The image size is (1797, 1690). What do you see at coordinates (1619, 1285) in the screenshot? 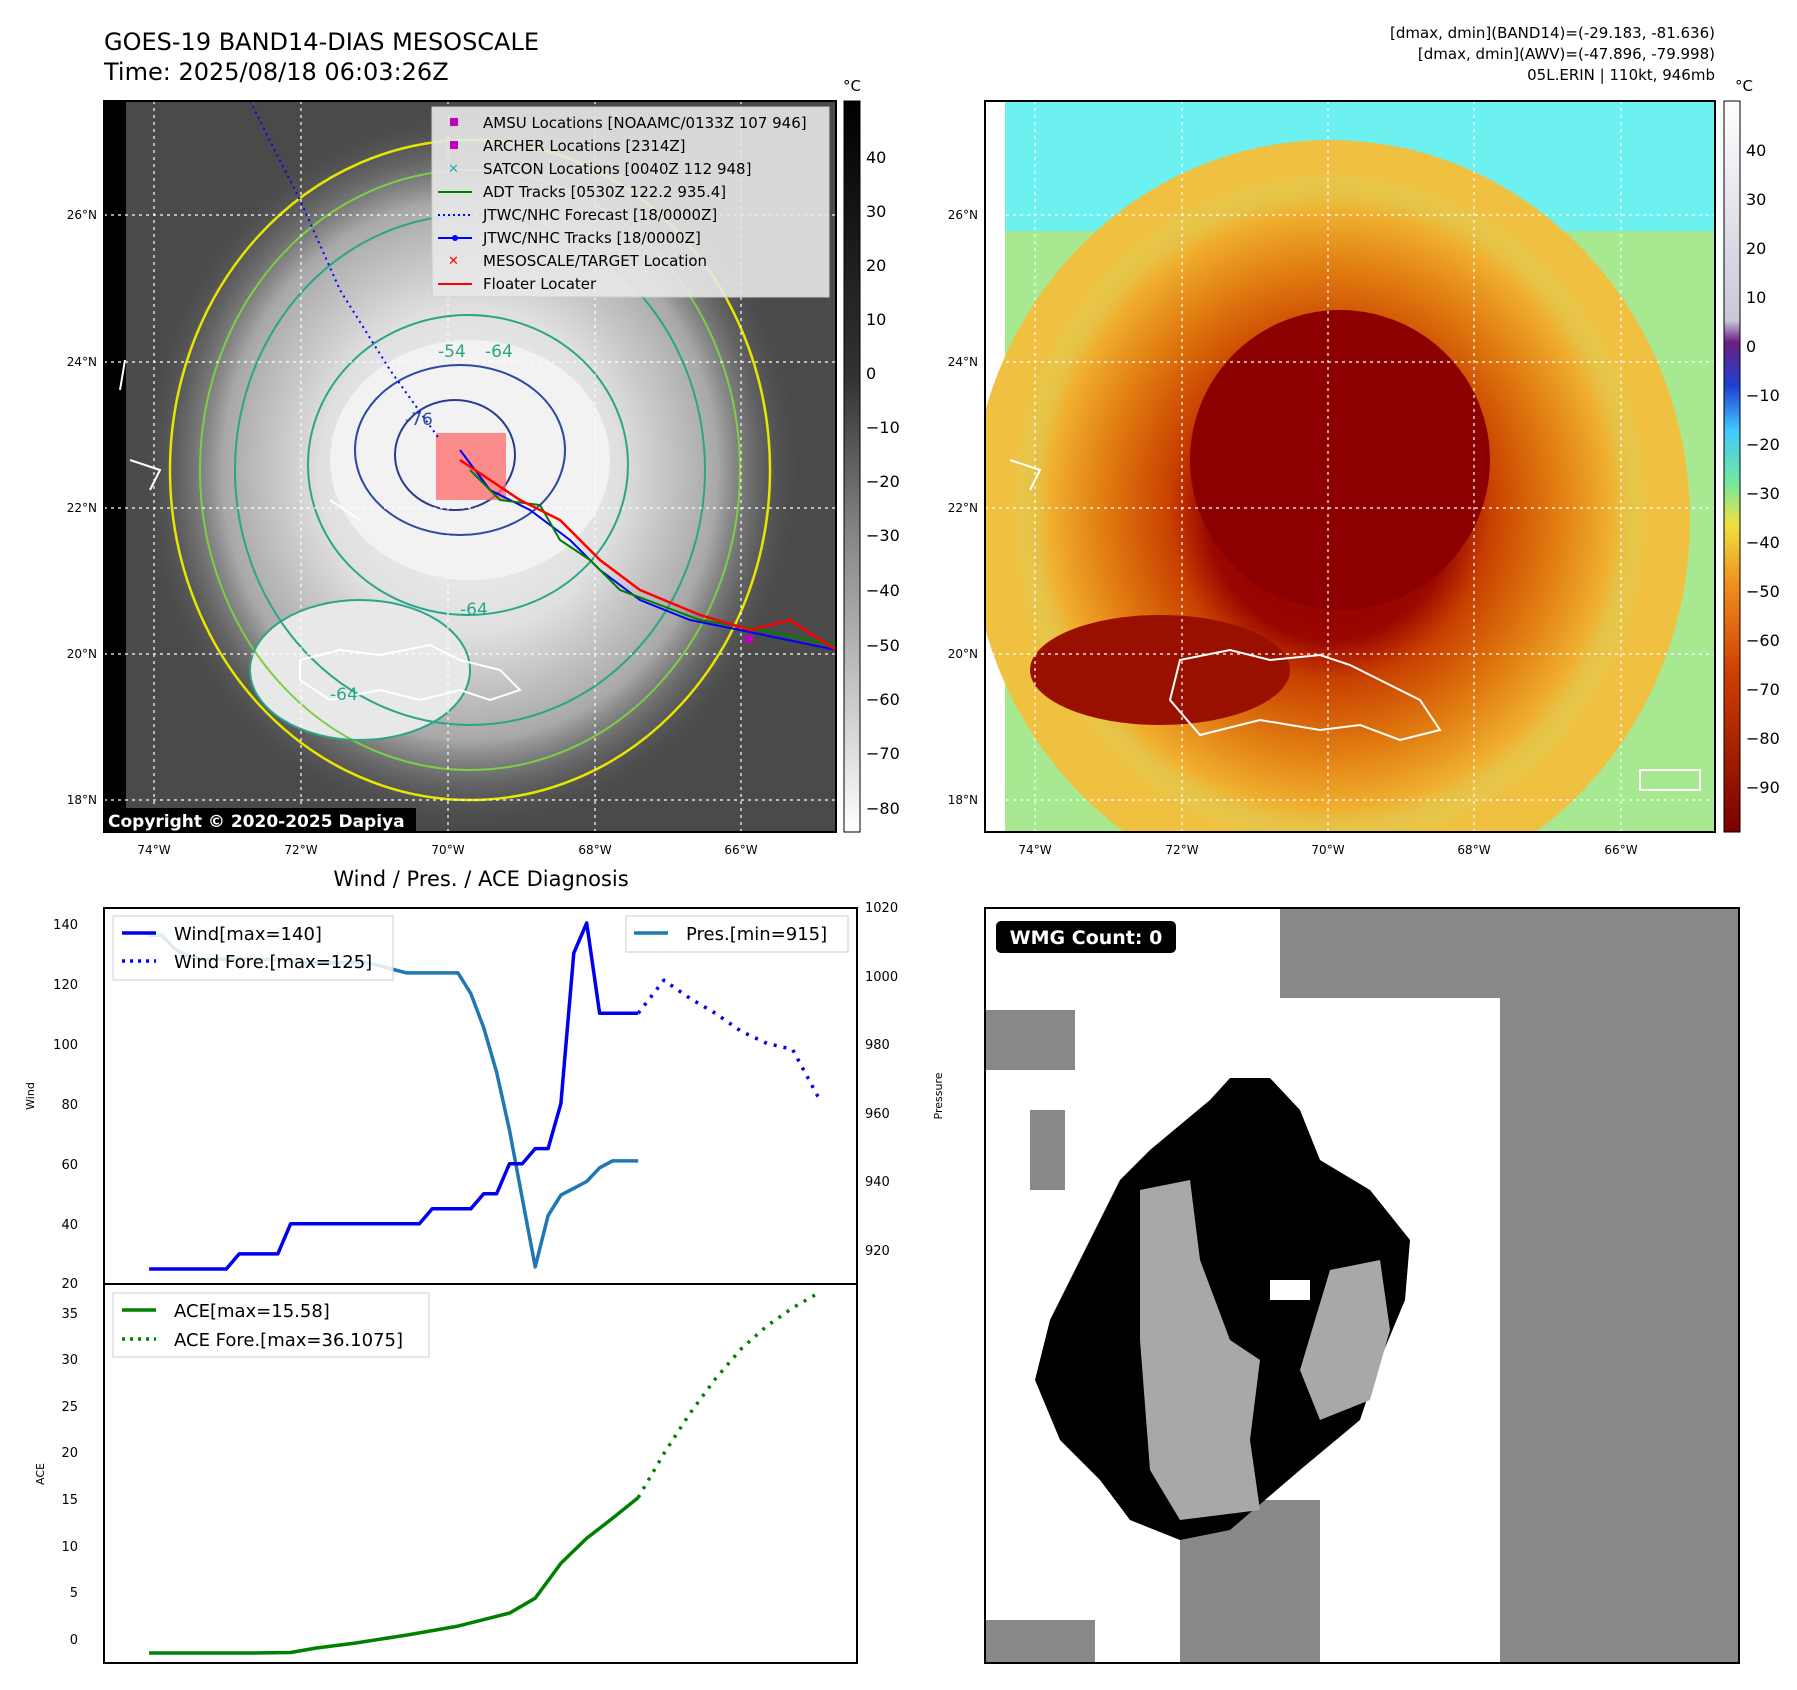
I see `wmg-gray-right` at bounding box center [1619, 1285].